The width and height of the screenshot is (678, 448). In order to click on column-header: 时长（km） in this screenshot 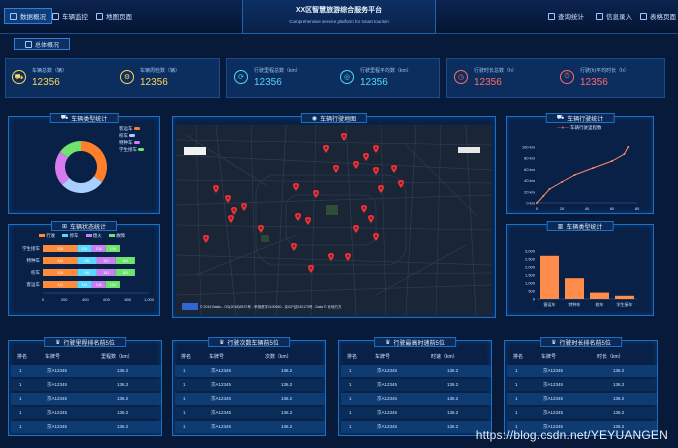, I will do `click(610, 357)`.